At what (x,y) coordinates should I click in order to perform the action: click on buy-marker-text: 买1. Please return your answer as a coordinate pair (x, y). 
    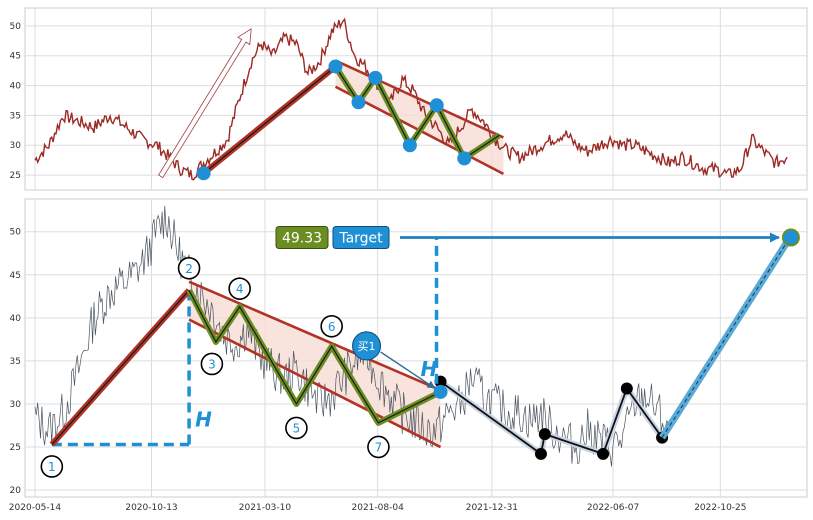
    Looking at the image, I should click on (367, 346).